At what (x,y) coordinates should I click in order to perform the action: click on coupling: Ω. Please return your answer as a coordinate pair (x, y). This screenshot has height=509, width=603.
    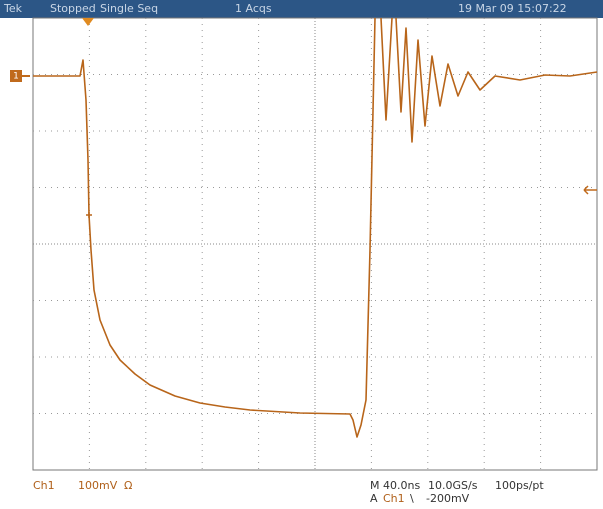
    Looking at the image, I should click on (128, 485).